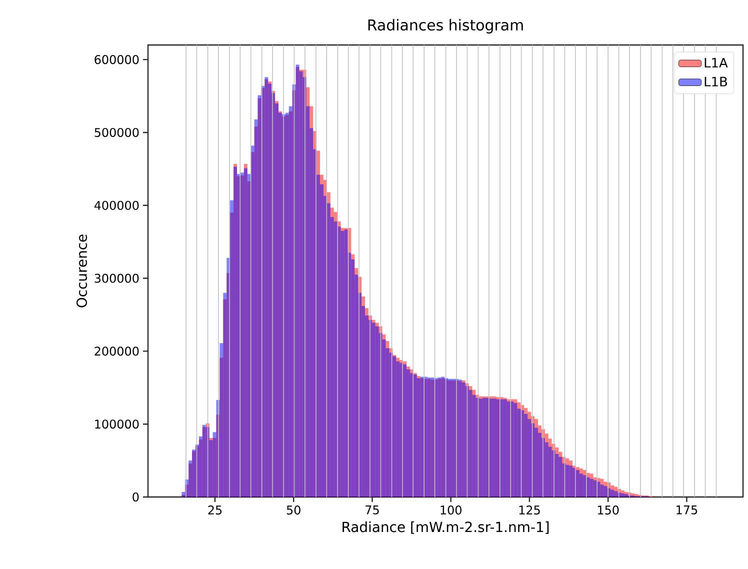 The image size is (748, 569). Describe the element at coordinates (116, 205) in the screenshot. I see `y-tick-label: 400000` at that location.